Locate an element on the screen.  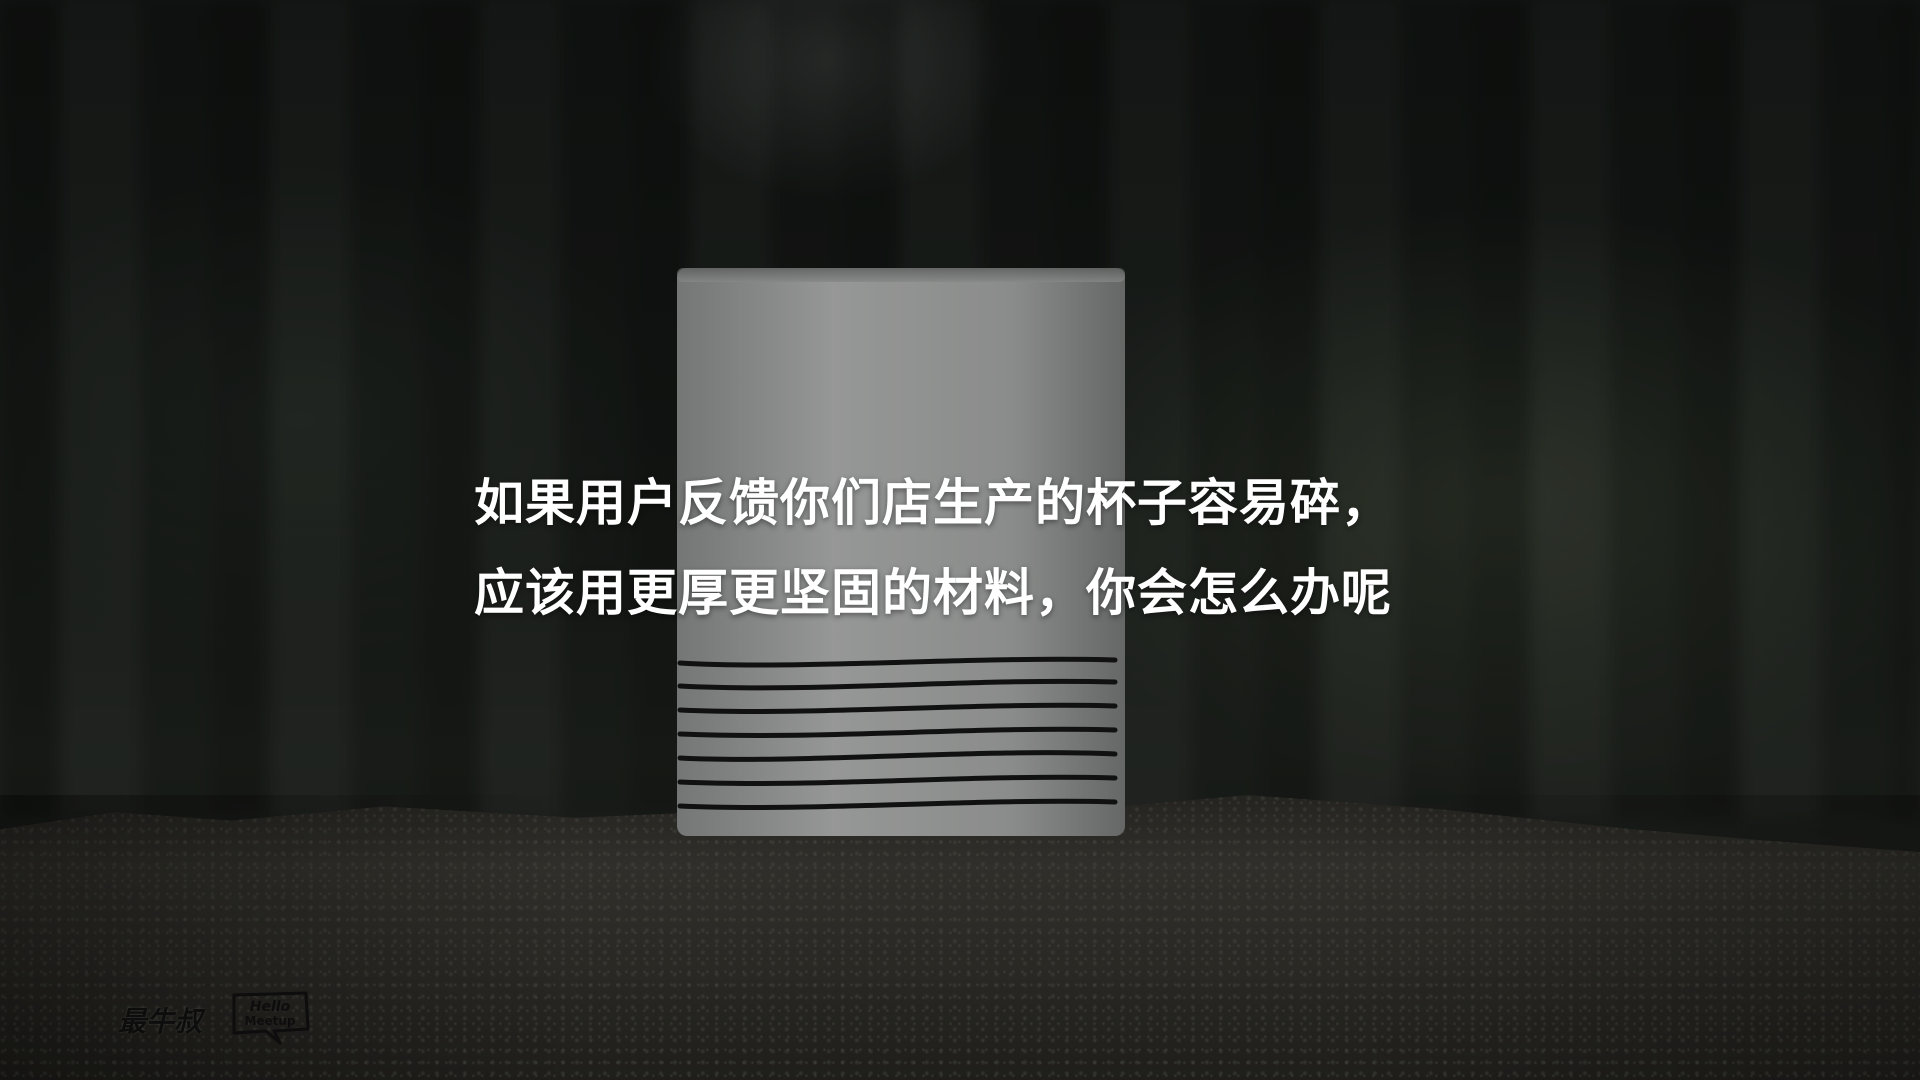
brand-logo-cn: 最牛叔 is located at coordinates (160, 1021).